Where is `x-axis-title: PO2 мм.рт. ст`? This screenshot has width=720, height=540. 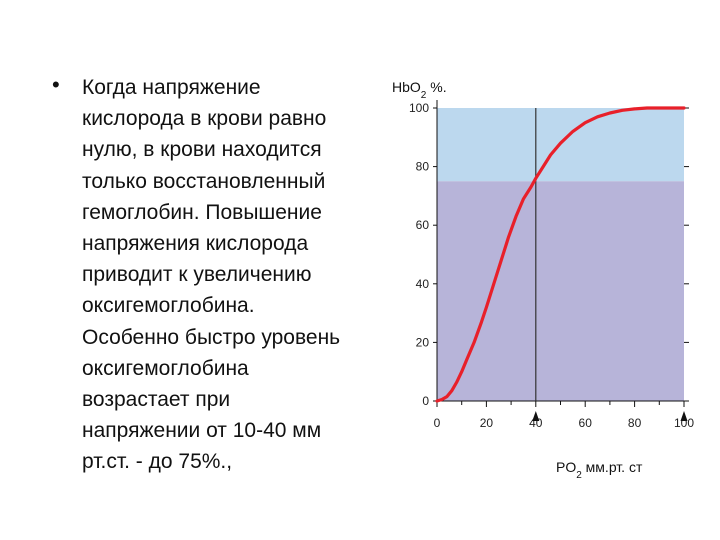 x-axis-title: PO2 мм.рт. ст is located at coordinates (599, 470).